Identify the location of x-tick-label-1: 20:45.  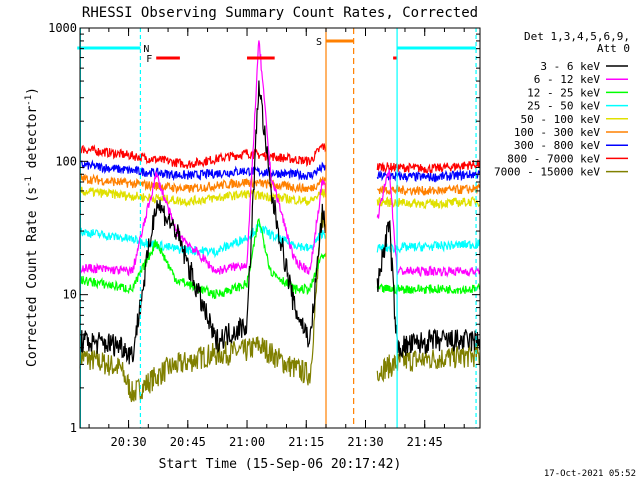
(188, 442).